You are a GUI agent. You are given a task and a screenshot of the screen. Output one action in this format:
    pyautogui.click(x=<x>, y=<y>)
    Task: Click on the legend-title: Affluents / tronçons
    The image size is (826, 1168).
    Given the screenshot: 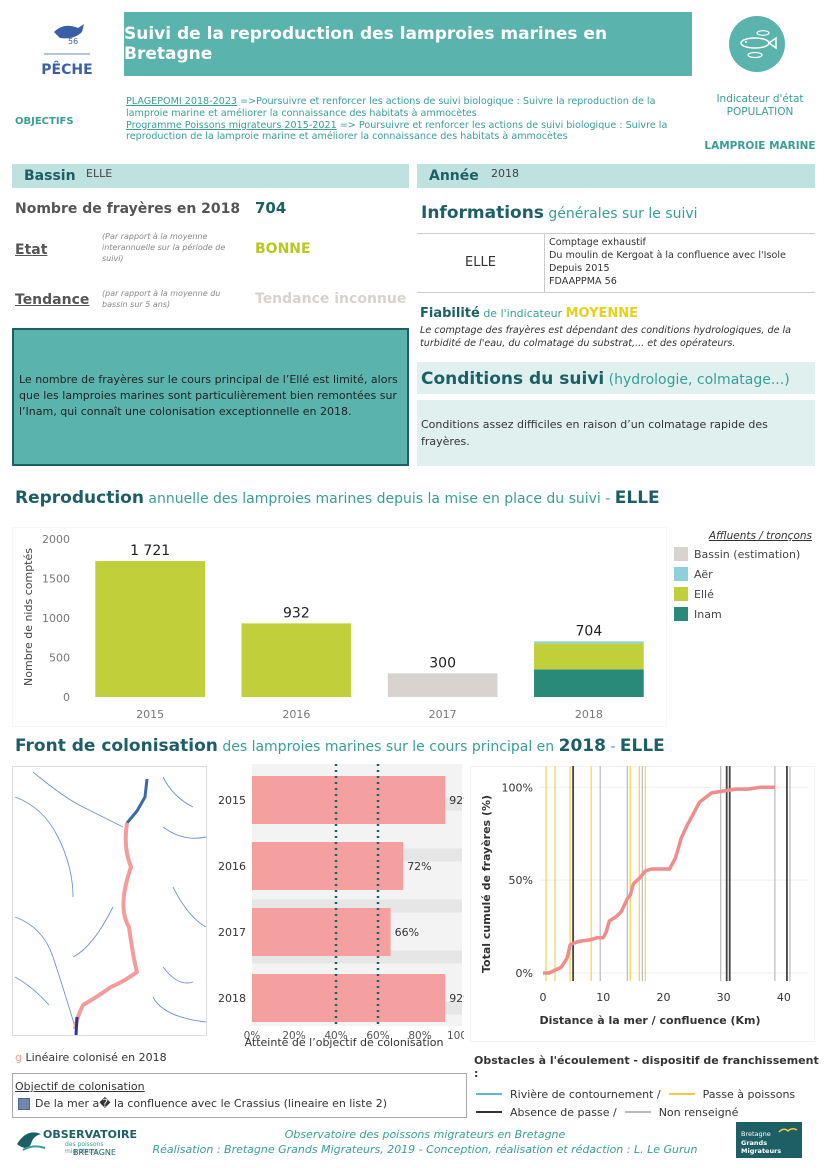 What is the action you would take?
    pyautogui.click(x=760, y=536)
    